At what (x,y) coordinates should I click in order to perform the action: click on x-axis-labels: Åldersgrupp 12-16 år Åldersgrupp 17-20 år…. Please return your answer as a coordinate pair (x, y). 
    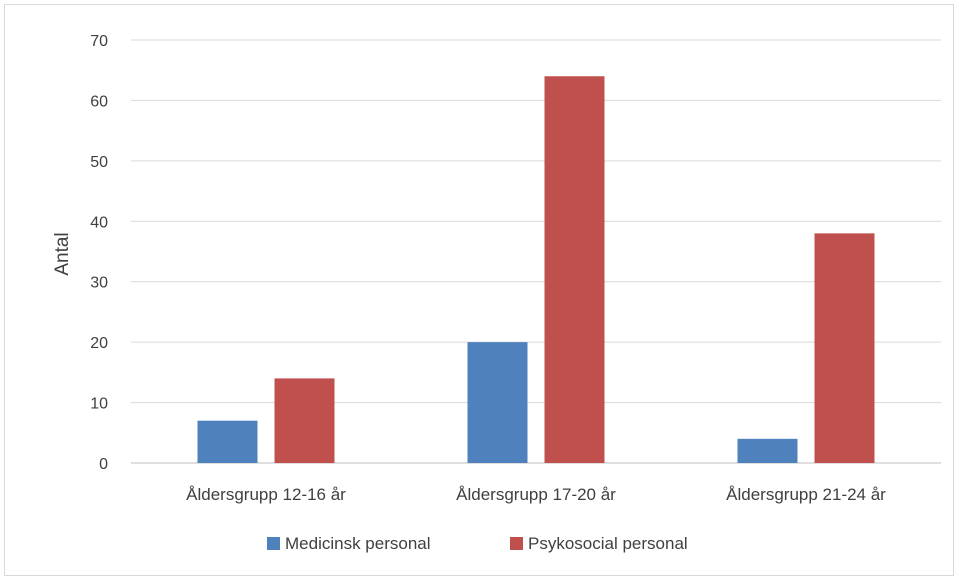
    Looking at the image, I should click on (536, 494).